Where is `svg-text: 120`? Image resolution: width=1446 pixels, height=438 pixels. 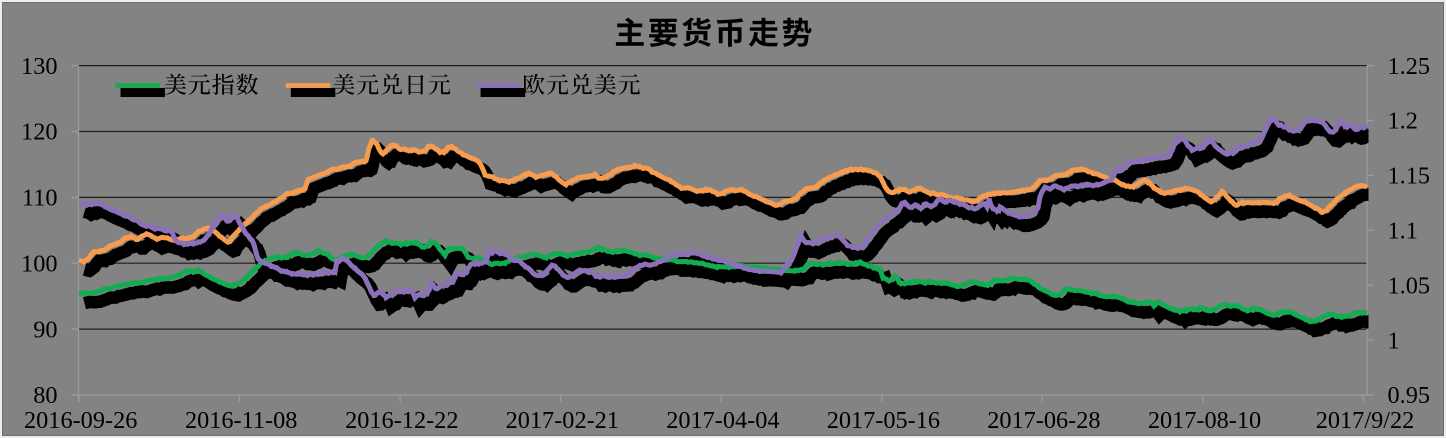 svg-text: 120 is located at coordinates (39, 132).